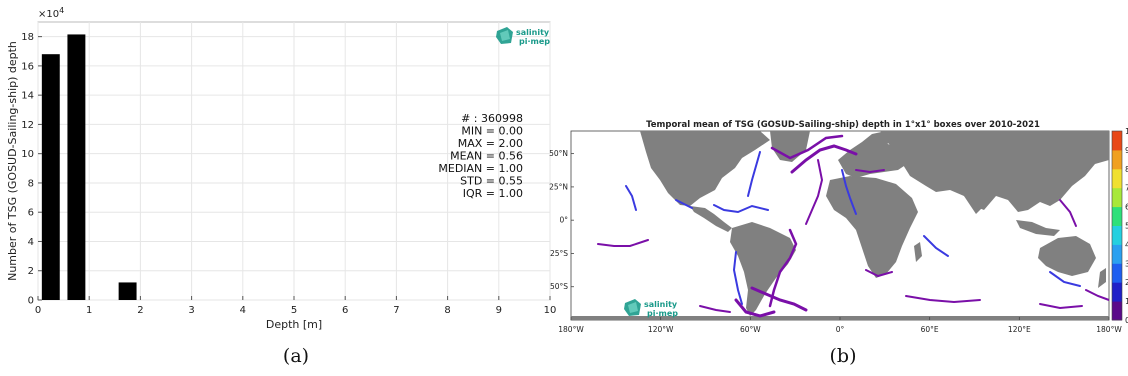  I want to click on track-indian-ocean, so click(936, 246).